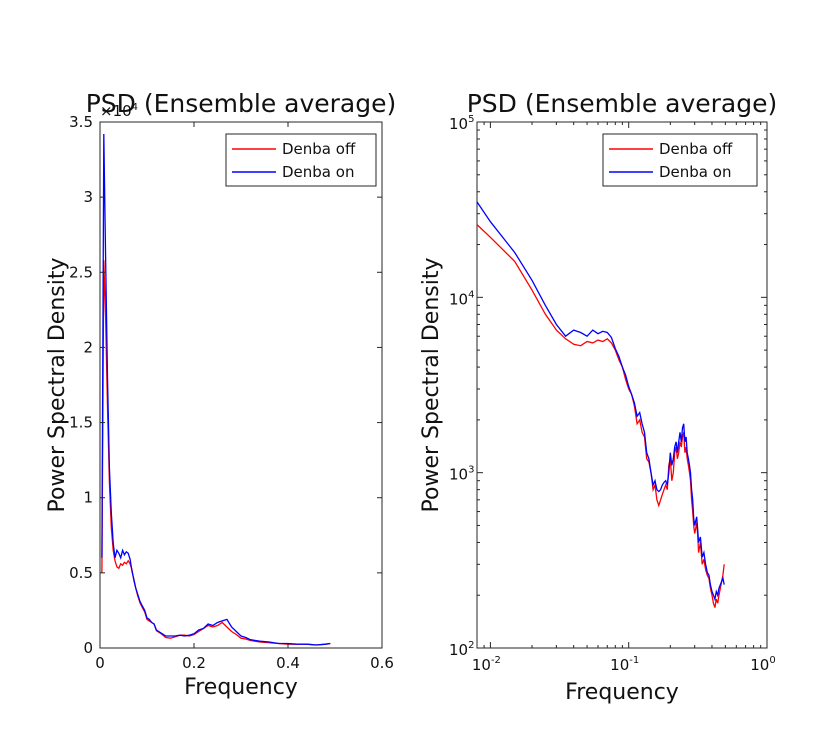 The width and height of the screenshot is (840, 743). What do you see at coordinates (88, 498) in the screenshot?
I see `y-tick-label: 1` at bounding box center [88, 498].